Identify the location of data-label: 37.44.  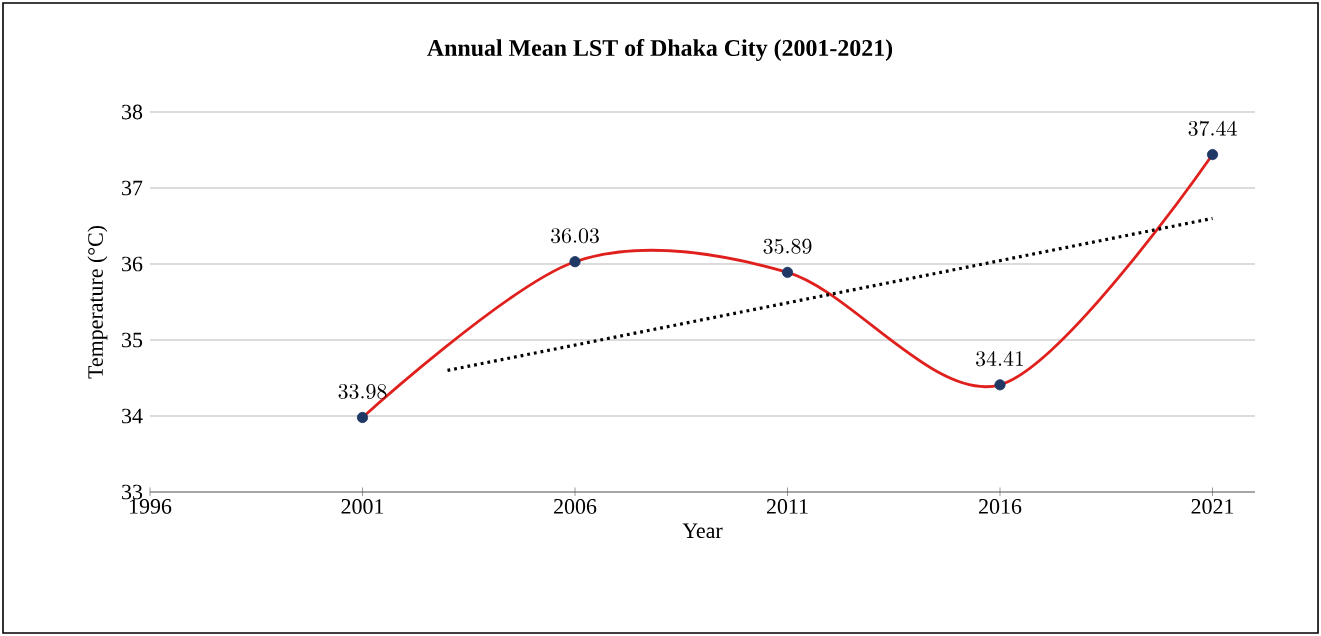
(1212, 128).